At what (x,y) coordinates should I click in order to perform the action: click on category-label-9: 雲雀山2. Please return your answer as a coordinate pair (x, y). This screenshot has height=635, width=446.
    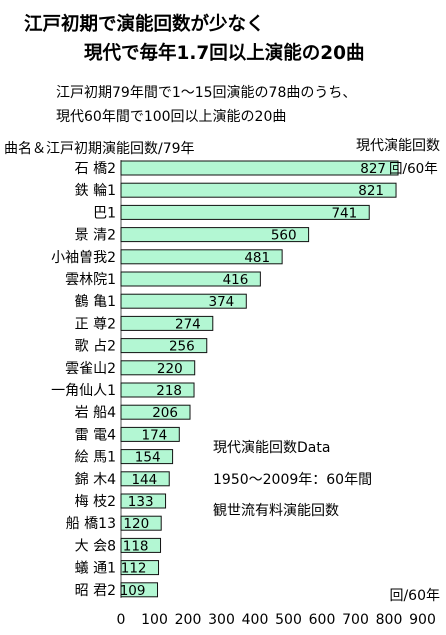
    Looking at the image, I should click on (90, 369).